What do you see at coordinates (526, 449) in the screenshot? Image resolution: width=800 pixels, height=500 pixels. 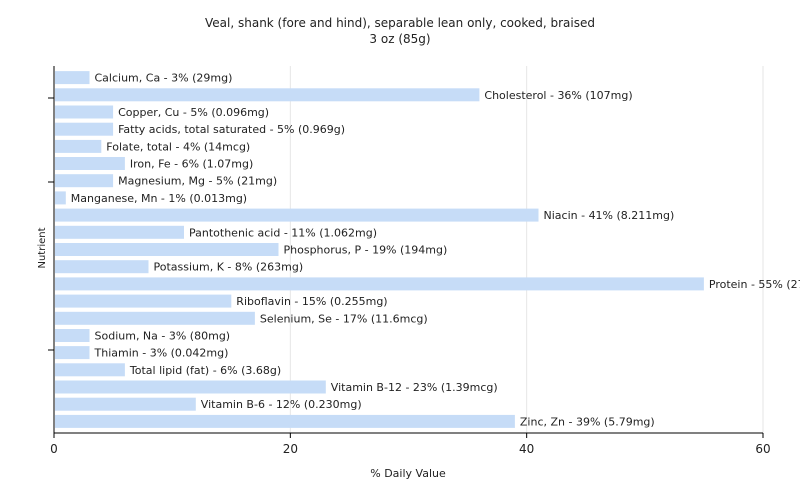 I see `x-tick-label: 40` at bounding box center [526, 449].